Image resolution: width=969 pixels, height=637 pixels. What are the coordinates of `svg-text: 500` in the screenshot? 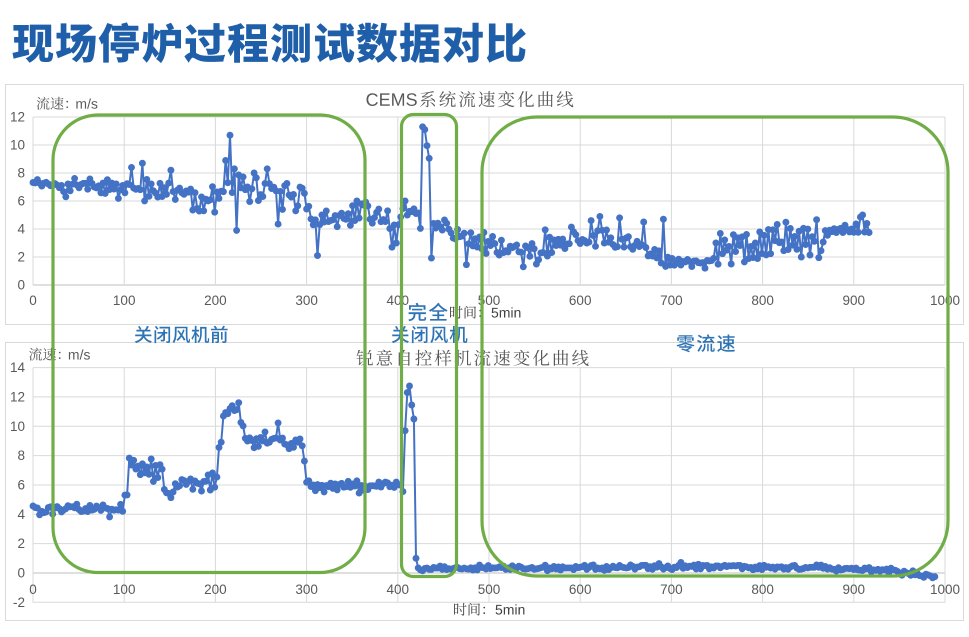 It's located at (489, 589).